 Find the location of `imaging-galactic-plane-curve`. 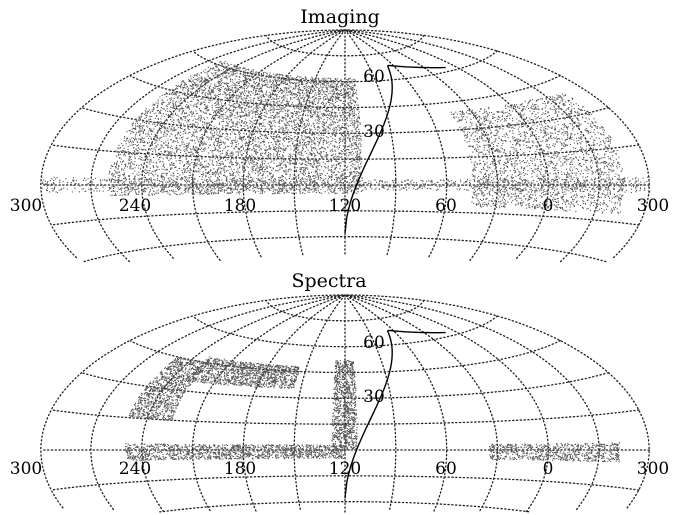

imaging-galactic-plane-curve is located at coordinates (395, 149).